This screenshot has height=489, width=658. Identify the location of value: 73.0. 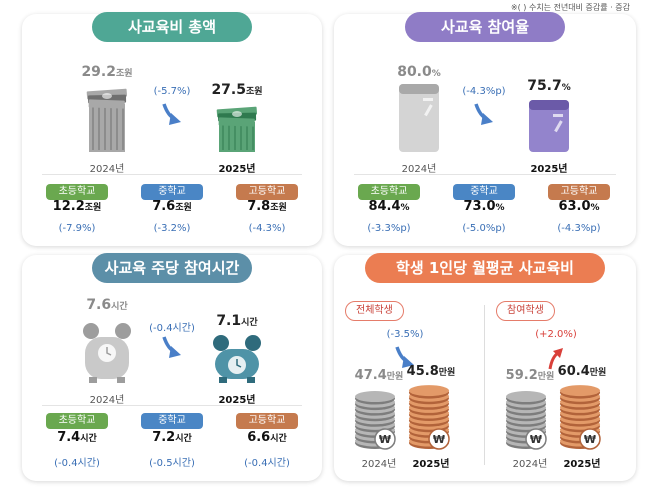
(479, 206).